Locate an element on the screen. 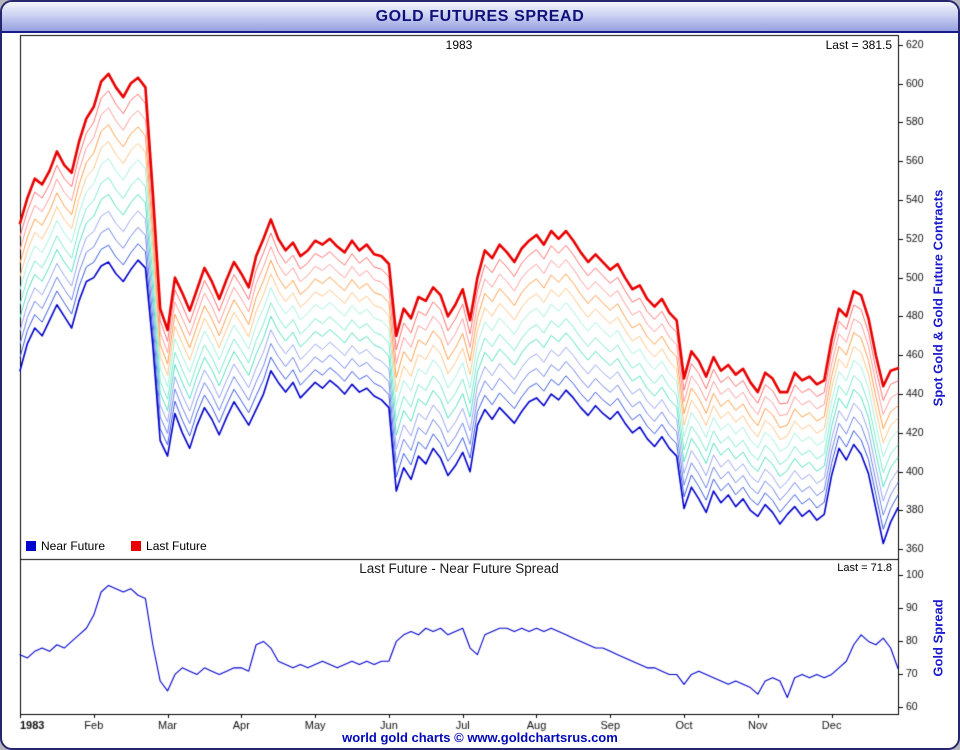  spread-panel-title: Last Future - Near Future Spread is located at coordinates (459, 568).